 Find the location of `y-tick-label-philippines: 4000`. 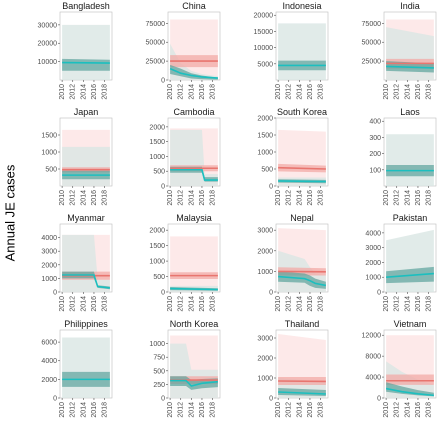

y-tick-label-philippines: 4000 is located at coordinates (49, 361).